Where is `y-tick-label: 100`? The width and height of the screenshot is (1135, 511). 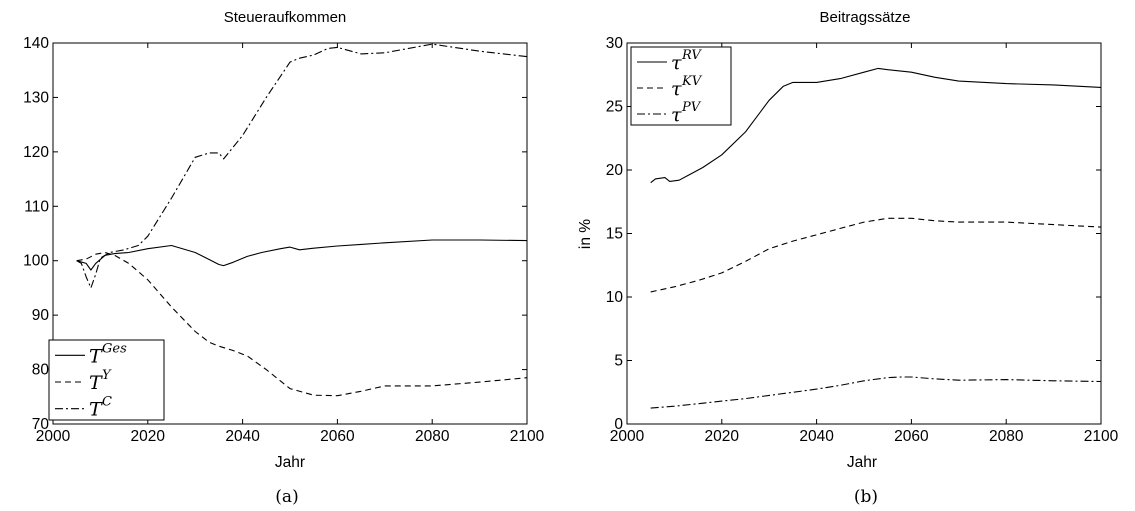
y-tick-label: 100 is located at coordinates (36, 261).